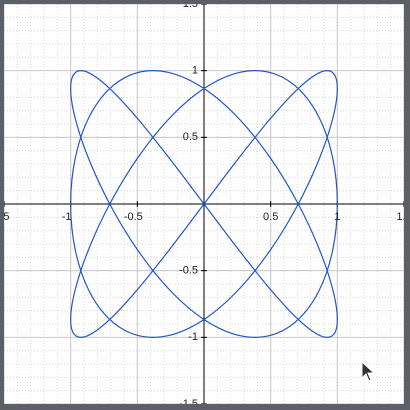  I want to click on y-tick-label: -1, so click(193, 337).